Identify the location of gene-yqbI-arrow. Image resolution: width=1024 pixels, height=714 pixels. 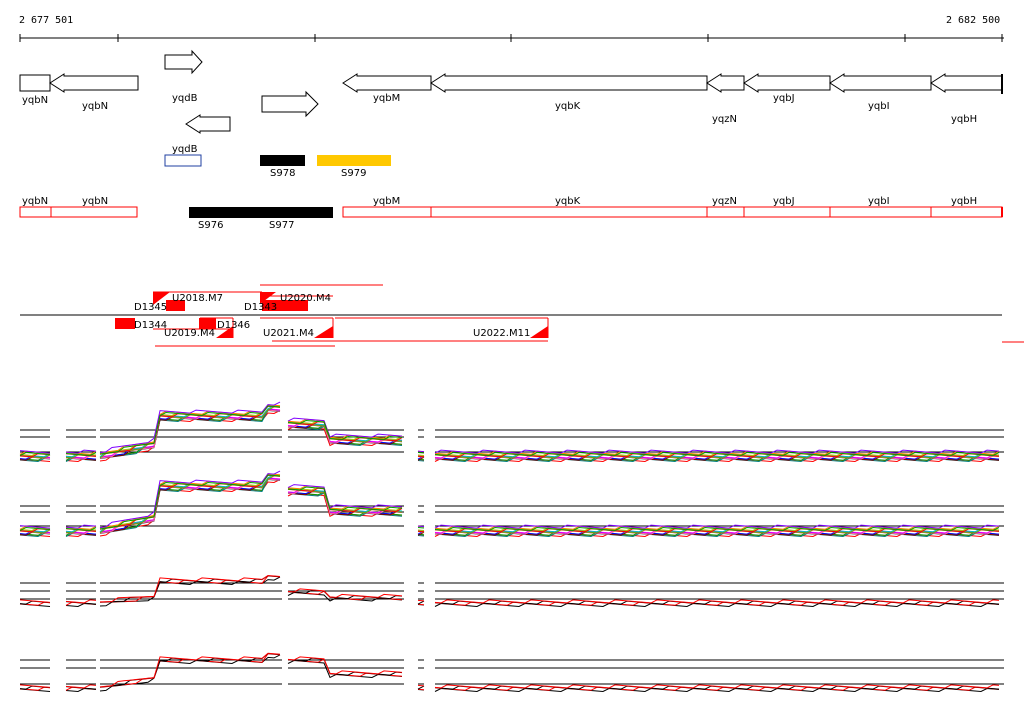
(880, 83).